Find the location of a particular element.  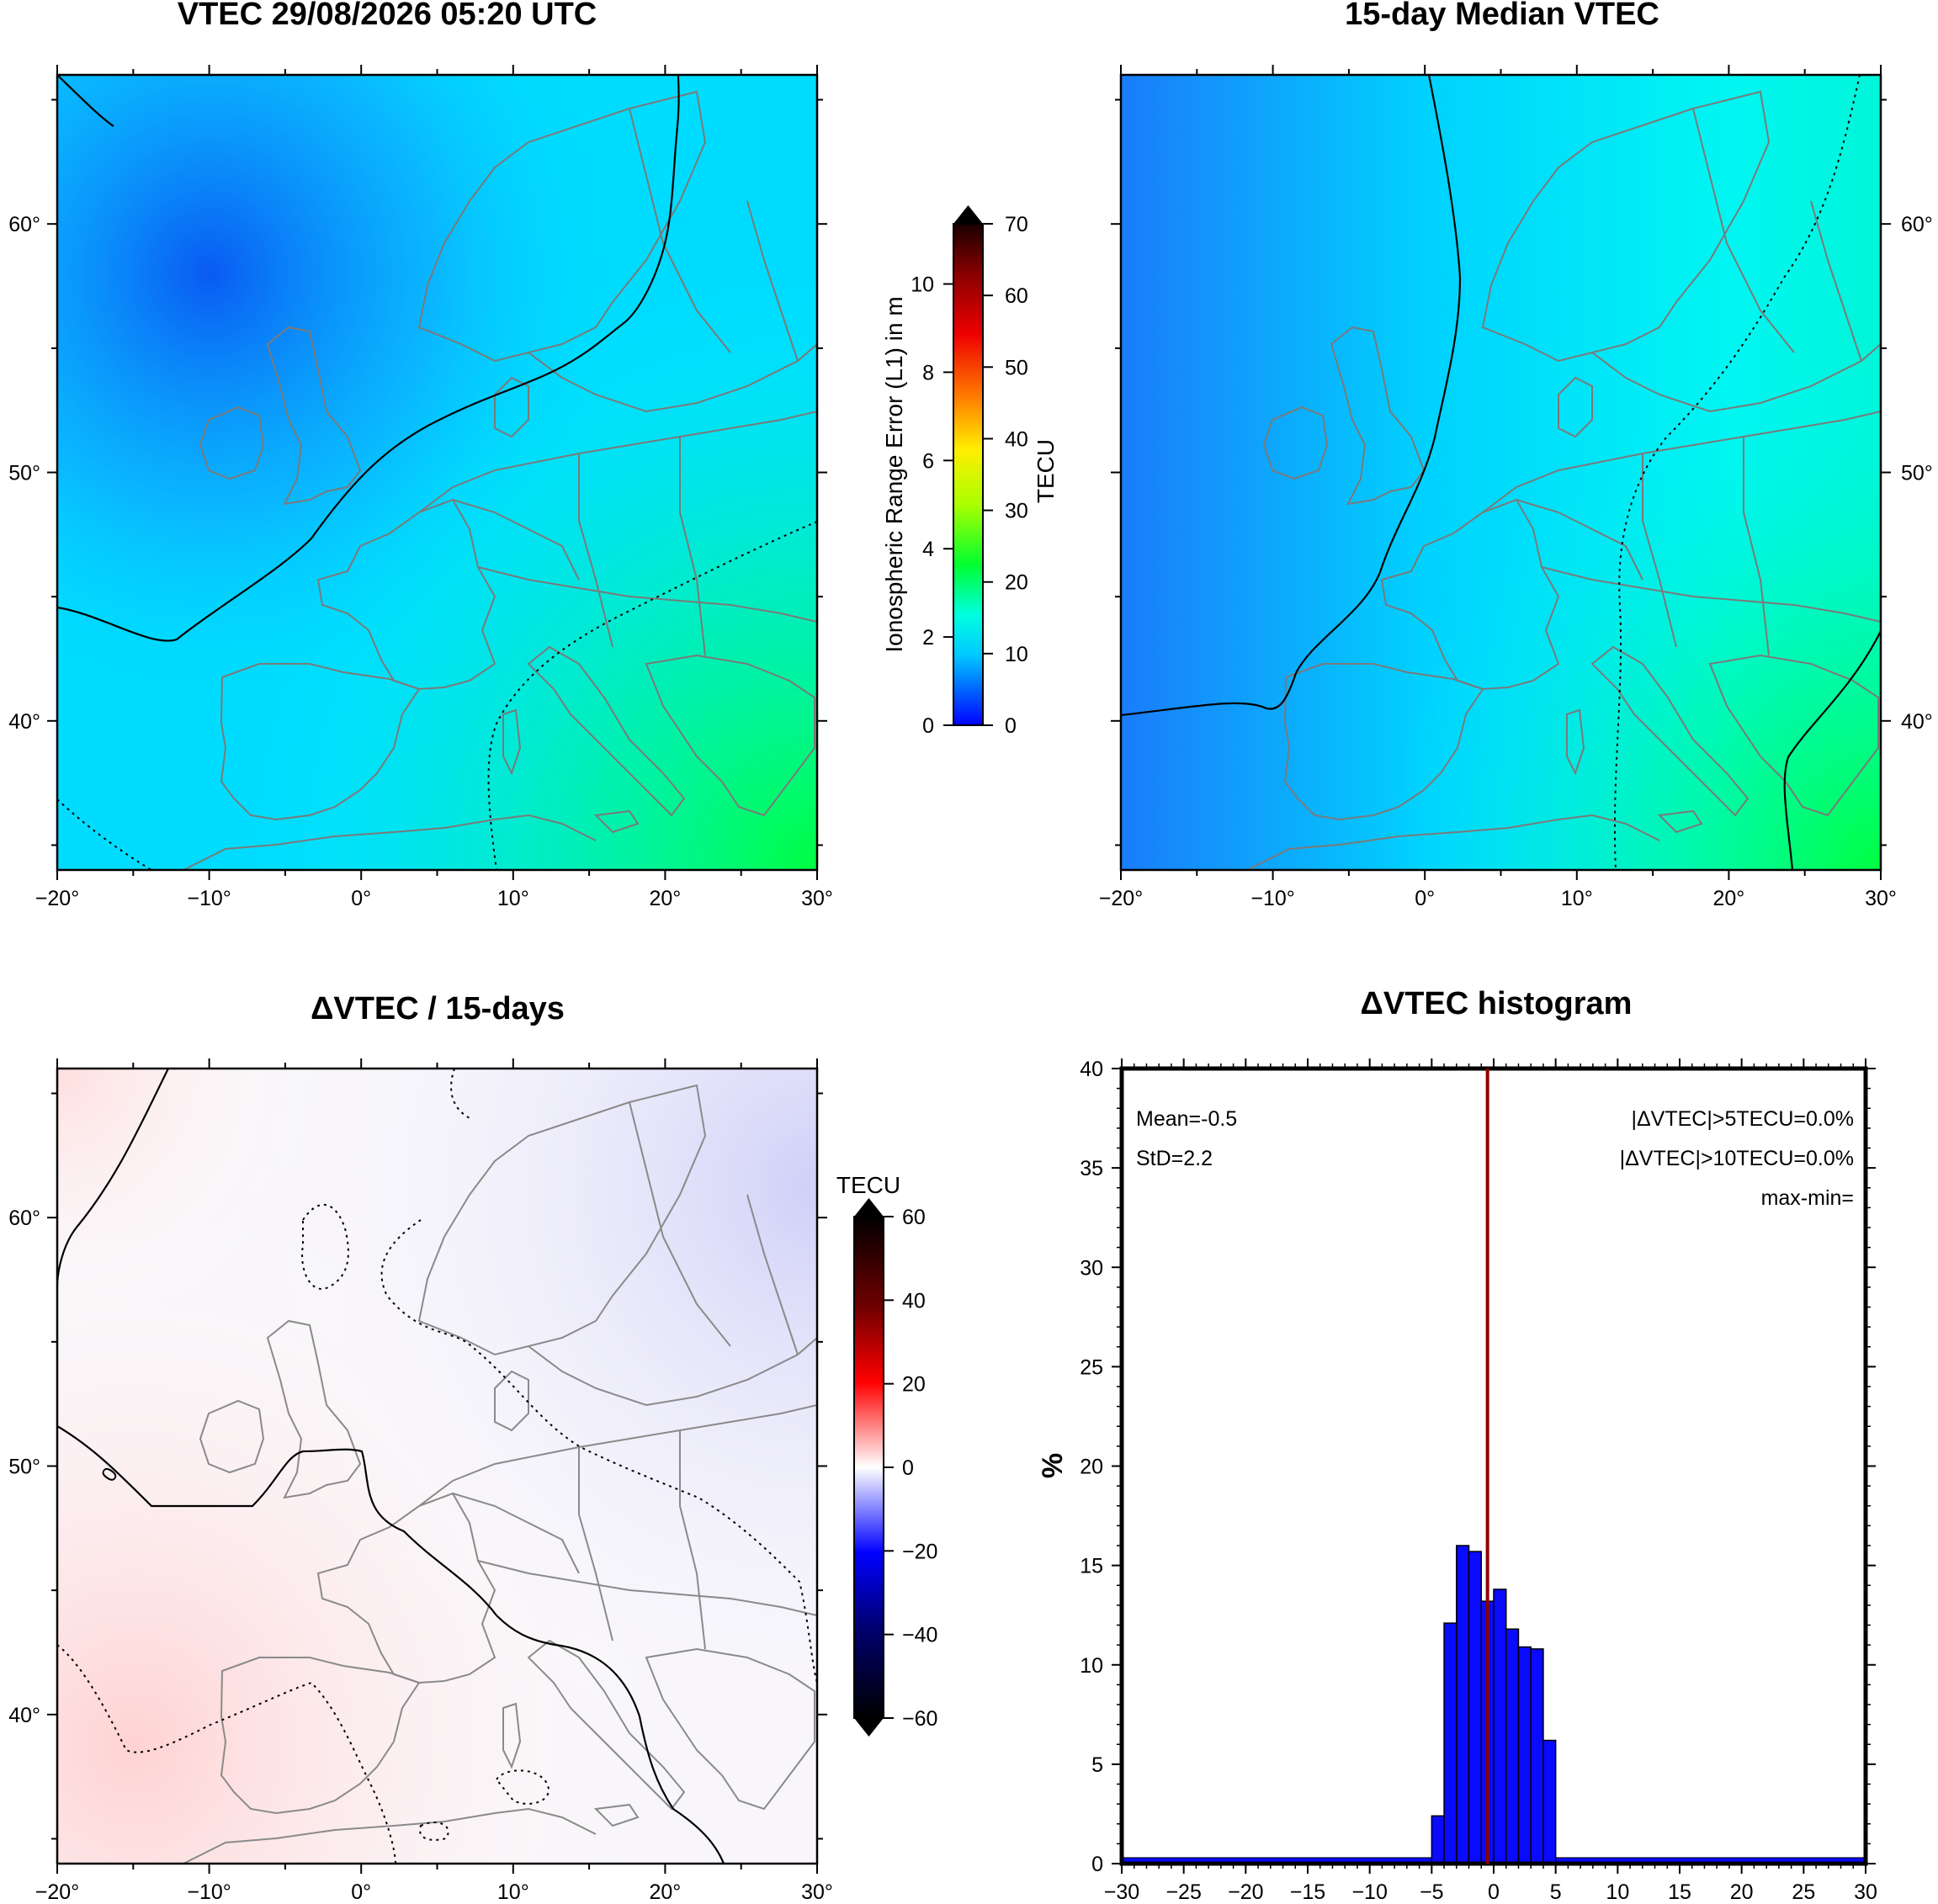

histogram-mean-text: Mean=-0.5 is located at coordinates (1186, 1119).